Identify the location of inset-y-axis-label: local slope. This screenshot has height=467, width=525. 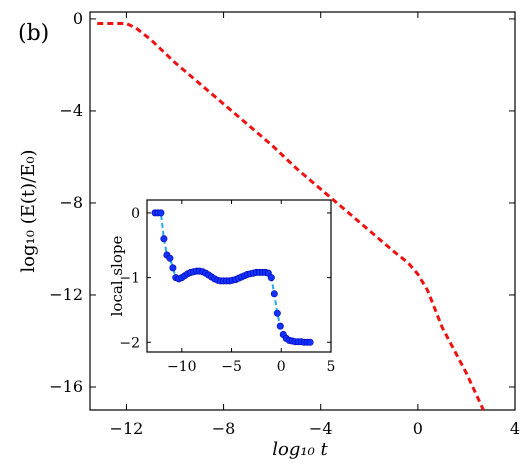
(117, 276).